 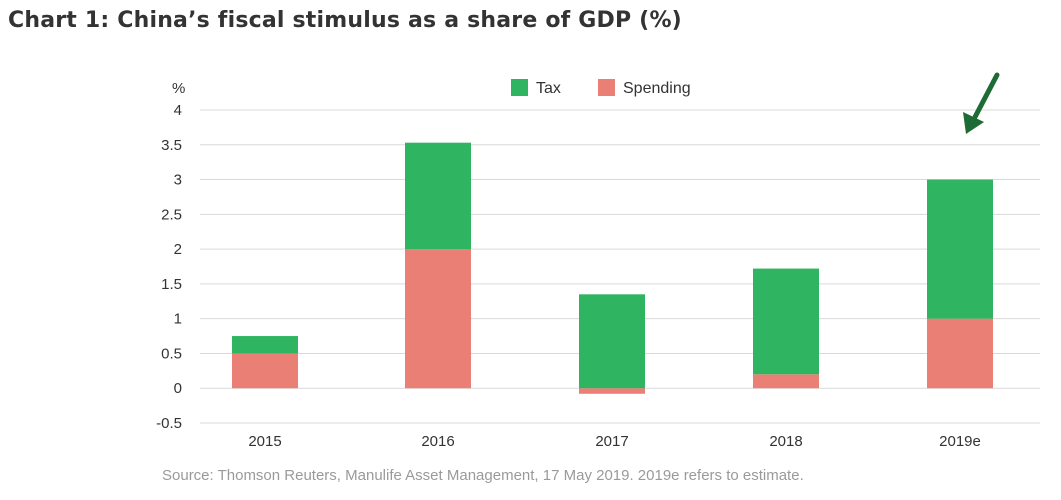 I want to click on bar-spending-2016, so click(x=438, y=319).